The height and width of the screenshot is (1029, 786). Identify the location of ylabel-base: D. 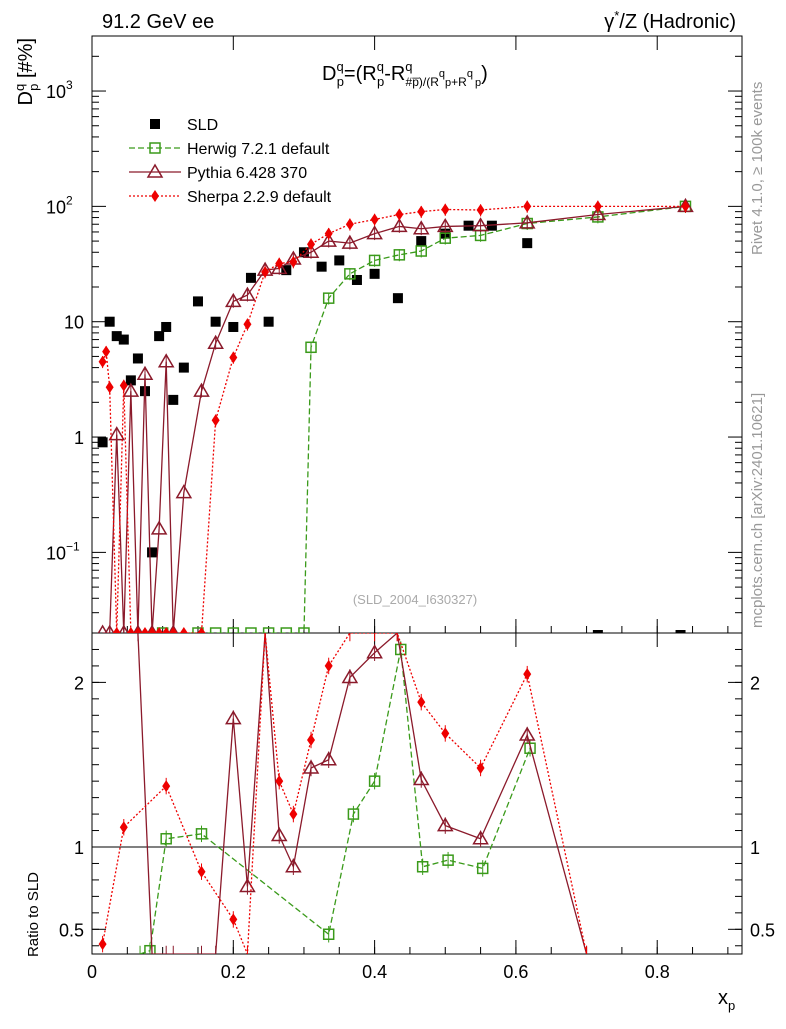
(26, 98).